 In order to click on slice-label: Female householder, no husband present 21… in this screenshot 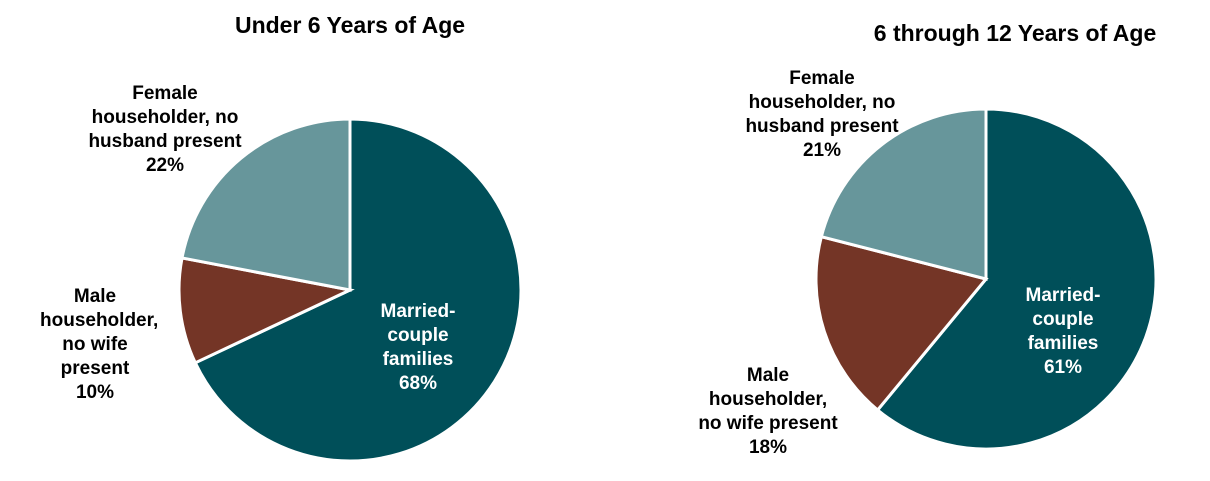, I will do `click(822, 115)`.